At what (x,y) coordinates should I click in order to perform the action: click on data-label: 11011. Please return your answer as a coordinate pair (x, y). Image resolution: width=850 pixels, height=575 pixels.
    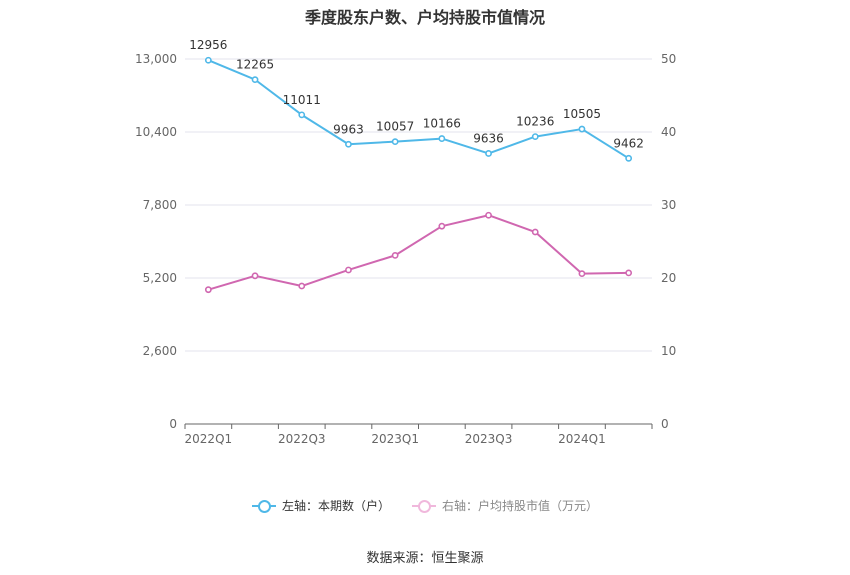
    Looking at the image, I should click on (302, 100).